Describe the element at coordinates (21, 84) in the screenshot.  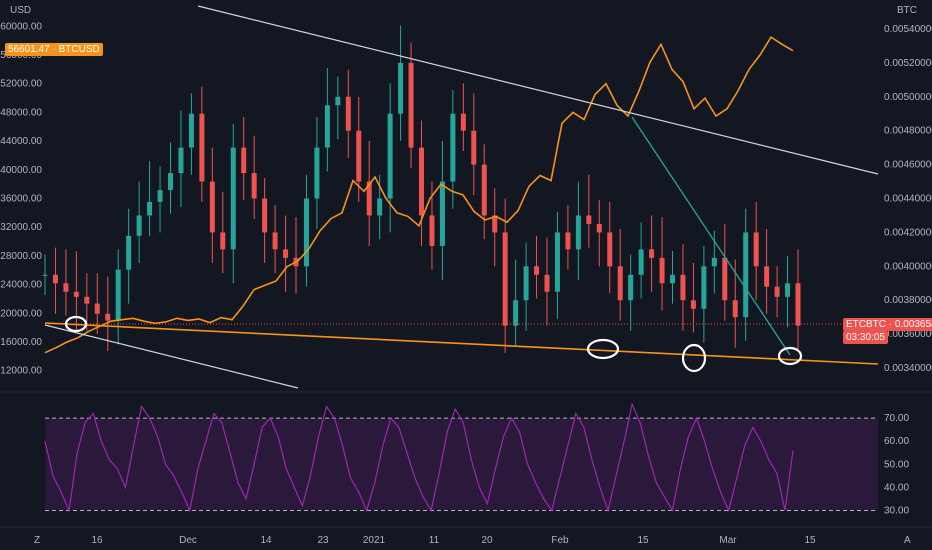
I see `left-axis-tick: 52000.00` at that location.